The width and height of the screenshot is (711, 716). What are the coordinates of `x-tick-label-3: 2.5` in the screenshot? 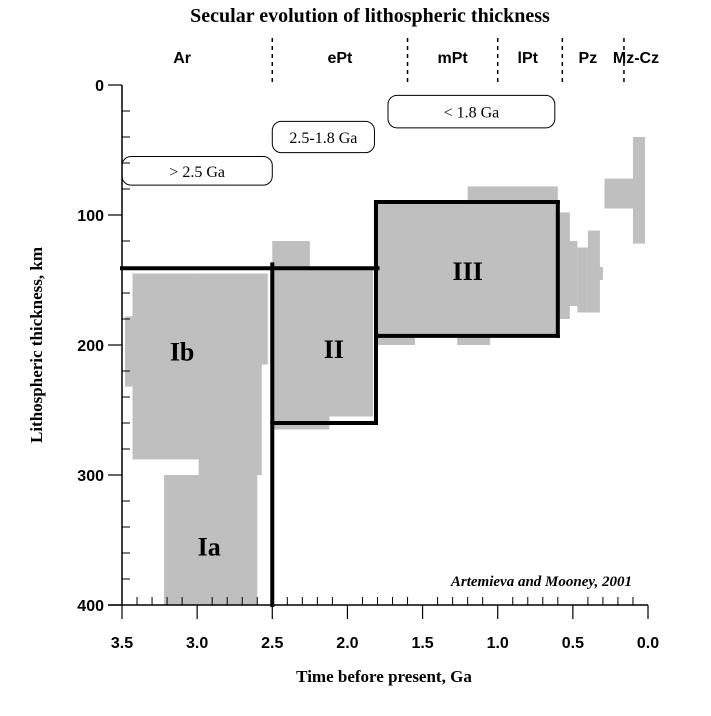 It's located at (272, 643).